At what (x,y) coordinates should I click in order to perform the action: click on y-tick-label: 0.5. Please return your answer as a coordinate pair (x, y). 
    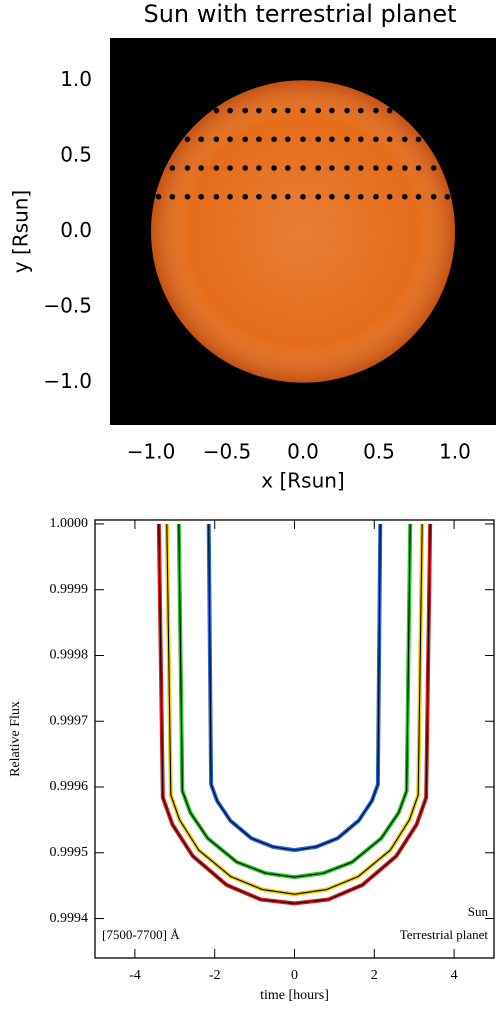
    Looking at the image, I should click on (76, 154).